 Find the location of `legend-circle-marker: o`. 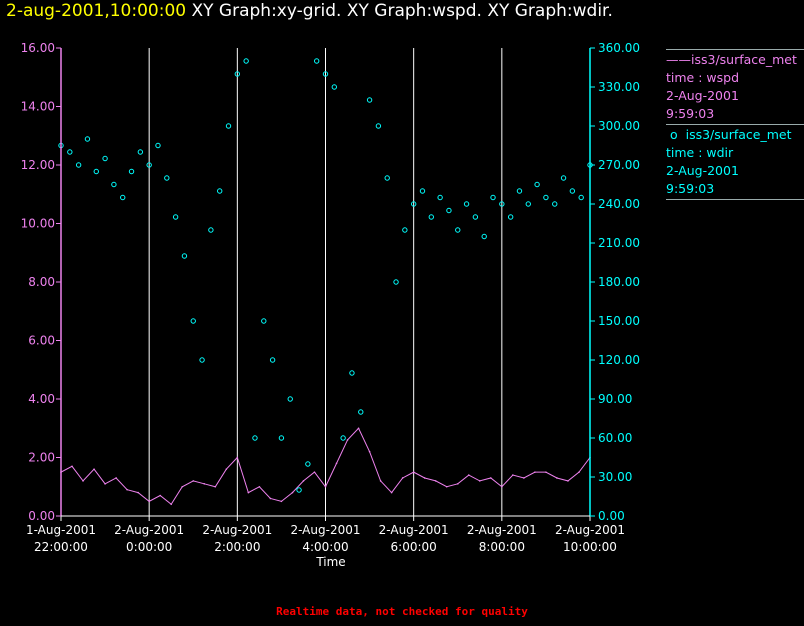

legend-circle-marker: o is located at coordinates (673, 134).